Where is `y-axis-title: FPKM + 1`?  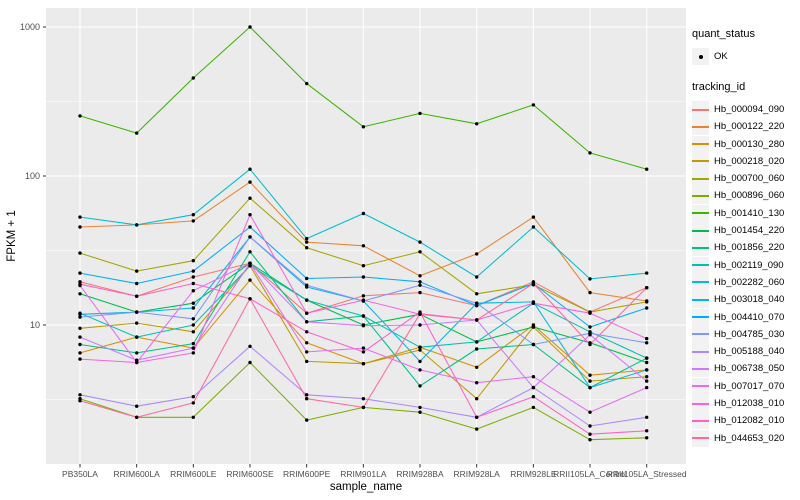
y-axis-title: FPKM + 1 is located at coordinates (12, 235).